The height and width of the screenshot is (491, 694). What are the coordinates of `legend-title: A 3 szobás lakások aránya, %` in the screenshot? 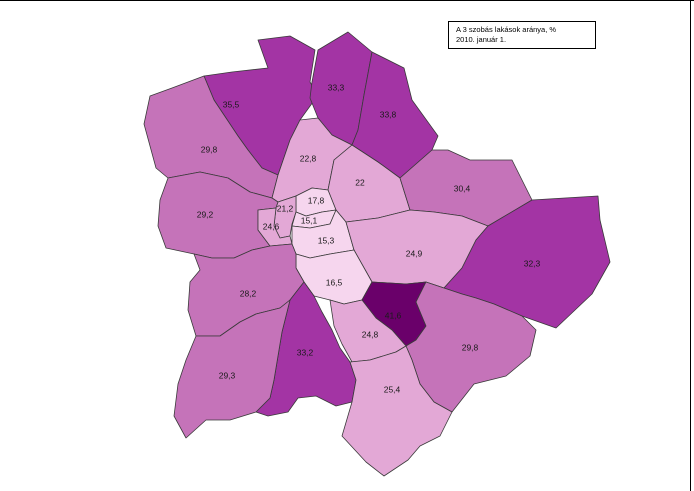 It's located at (506, 29).